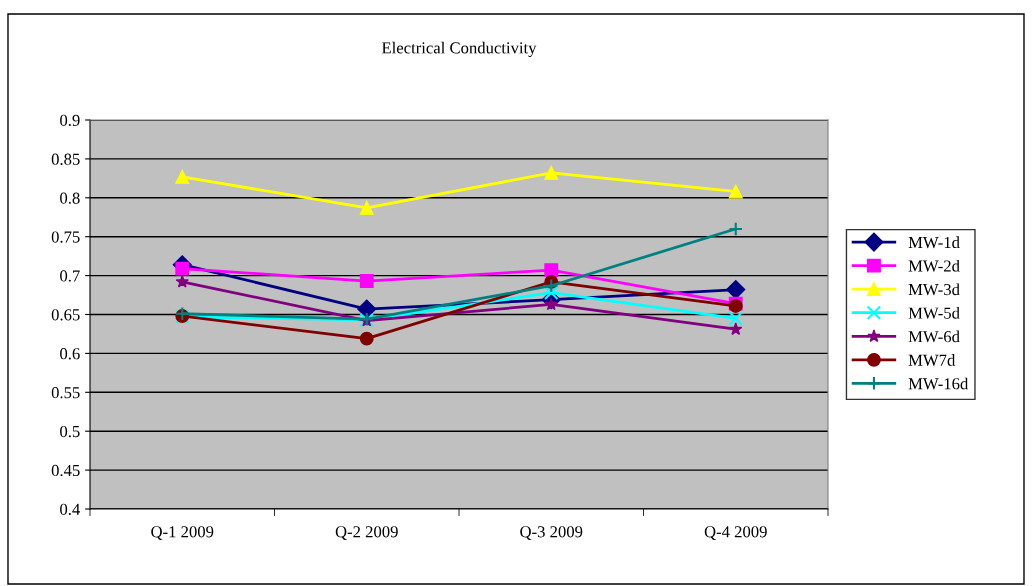 Image resolution: width=1032 pixels, height=586 pixels. What do you see at coordinates (934, 265) in the screenshot?
I see `legend-label: MW-2d` at bounding box center [934, 265].